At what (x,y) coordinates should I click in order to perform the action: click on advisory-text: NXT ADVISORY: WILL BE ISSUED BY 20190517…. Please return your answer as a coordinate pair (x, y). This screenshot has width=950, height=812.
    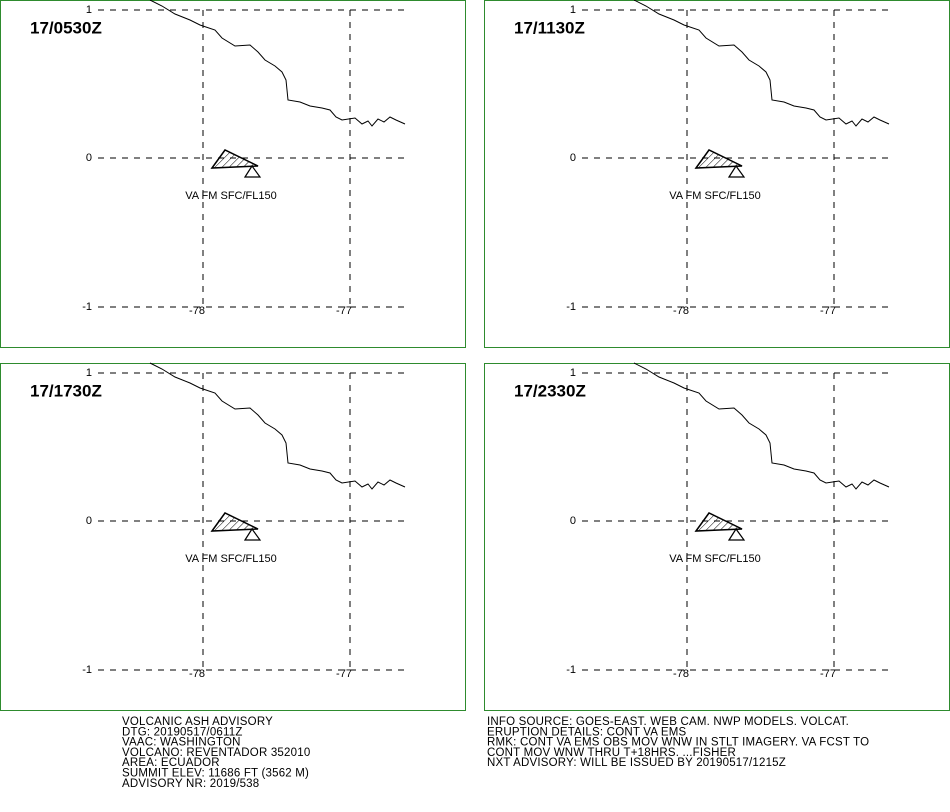
    Looking at the image, I should click on (636, 763).